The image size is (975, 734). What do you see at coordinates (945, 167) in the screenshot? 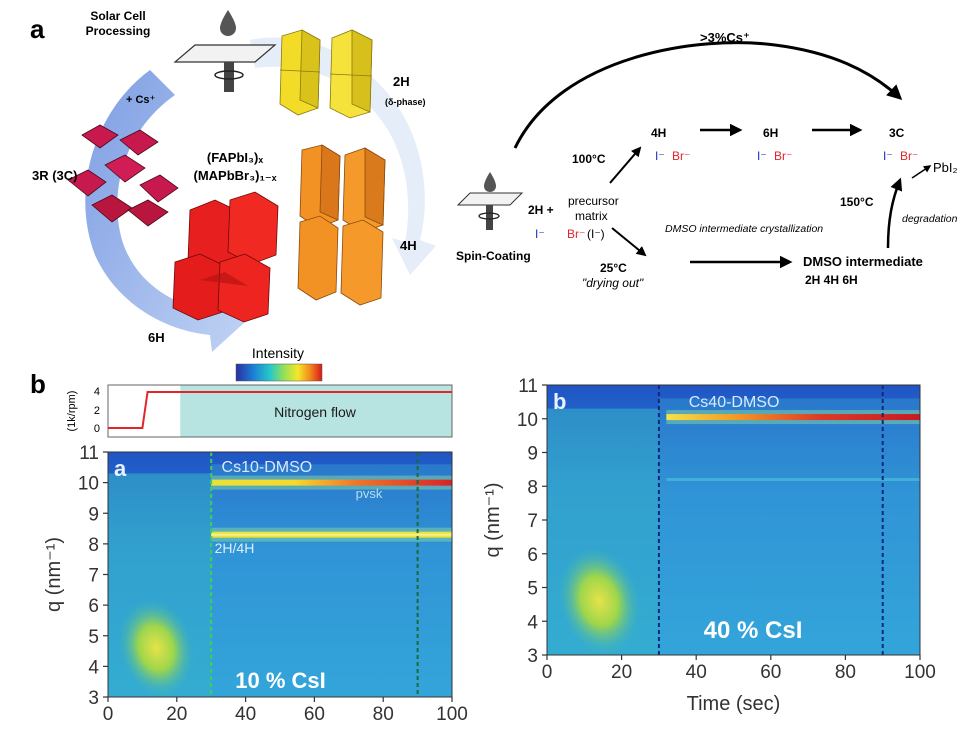
I see `pbi2-label: PbI₂` at bounding box center [945, 167].